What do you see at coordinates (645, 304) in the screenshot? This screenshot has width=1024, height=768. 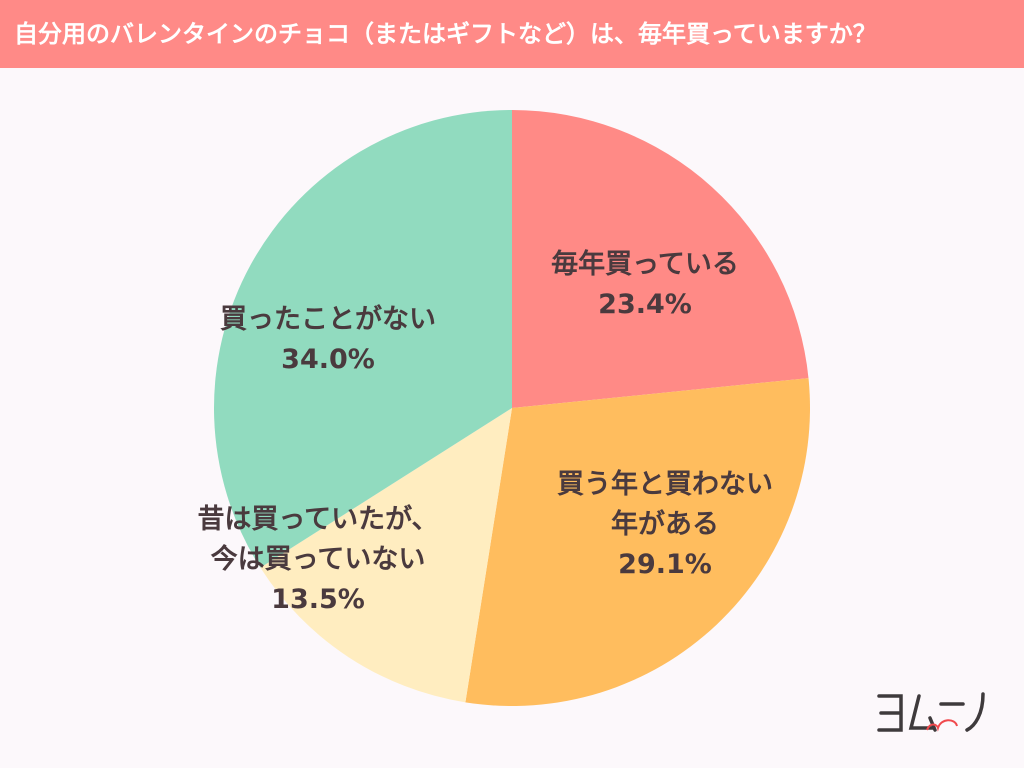 I see `slice-0-value: 23.4%` at bounding box center [645, 304].